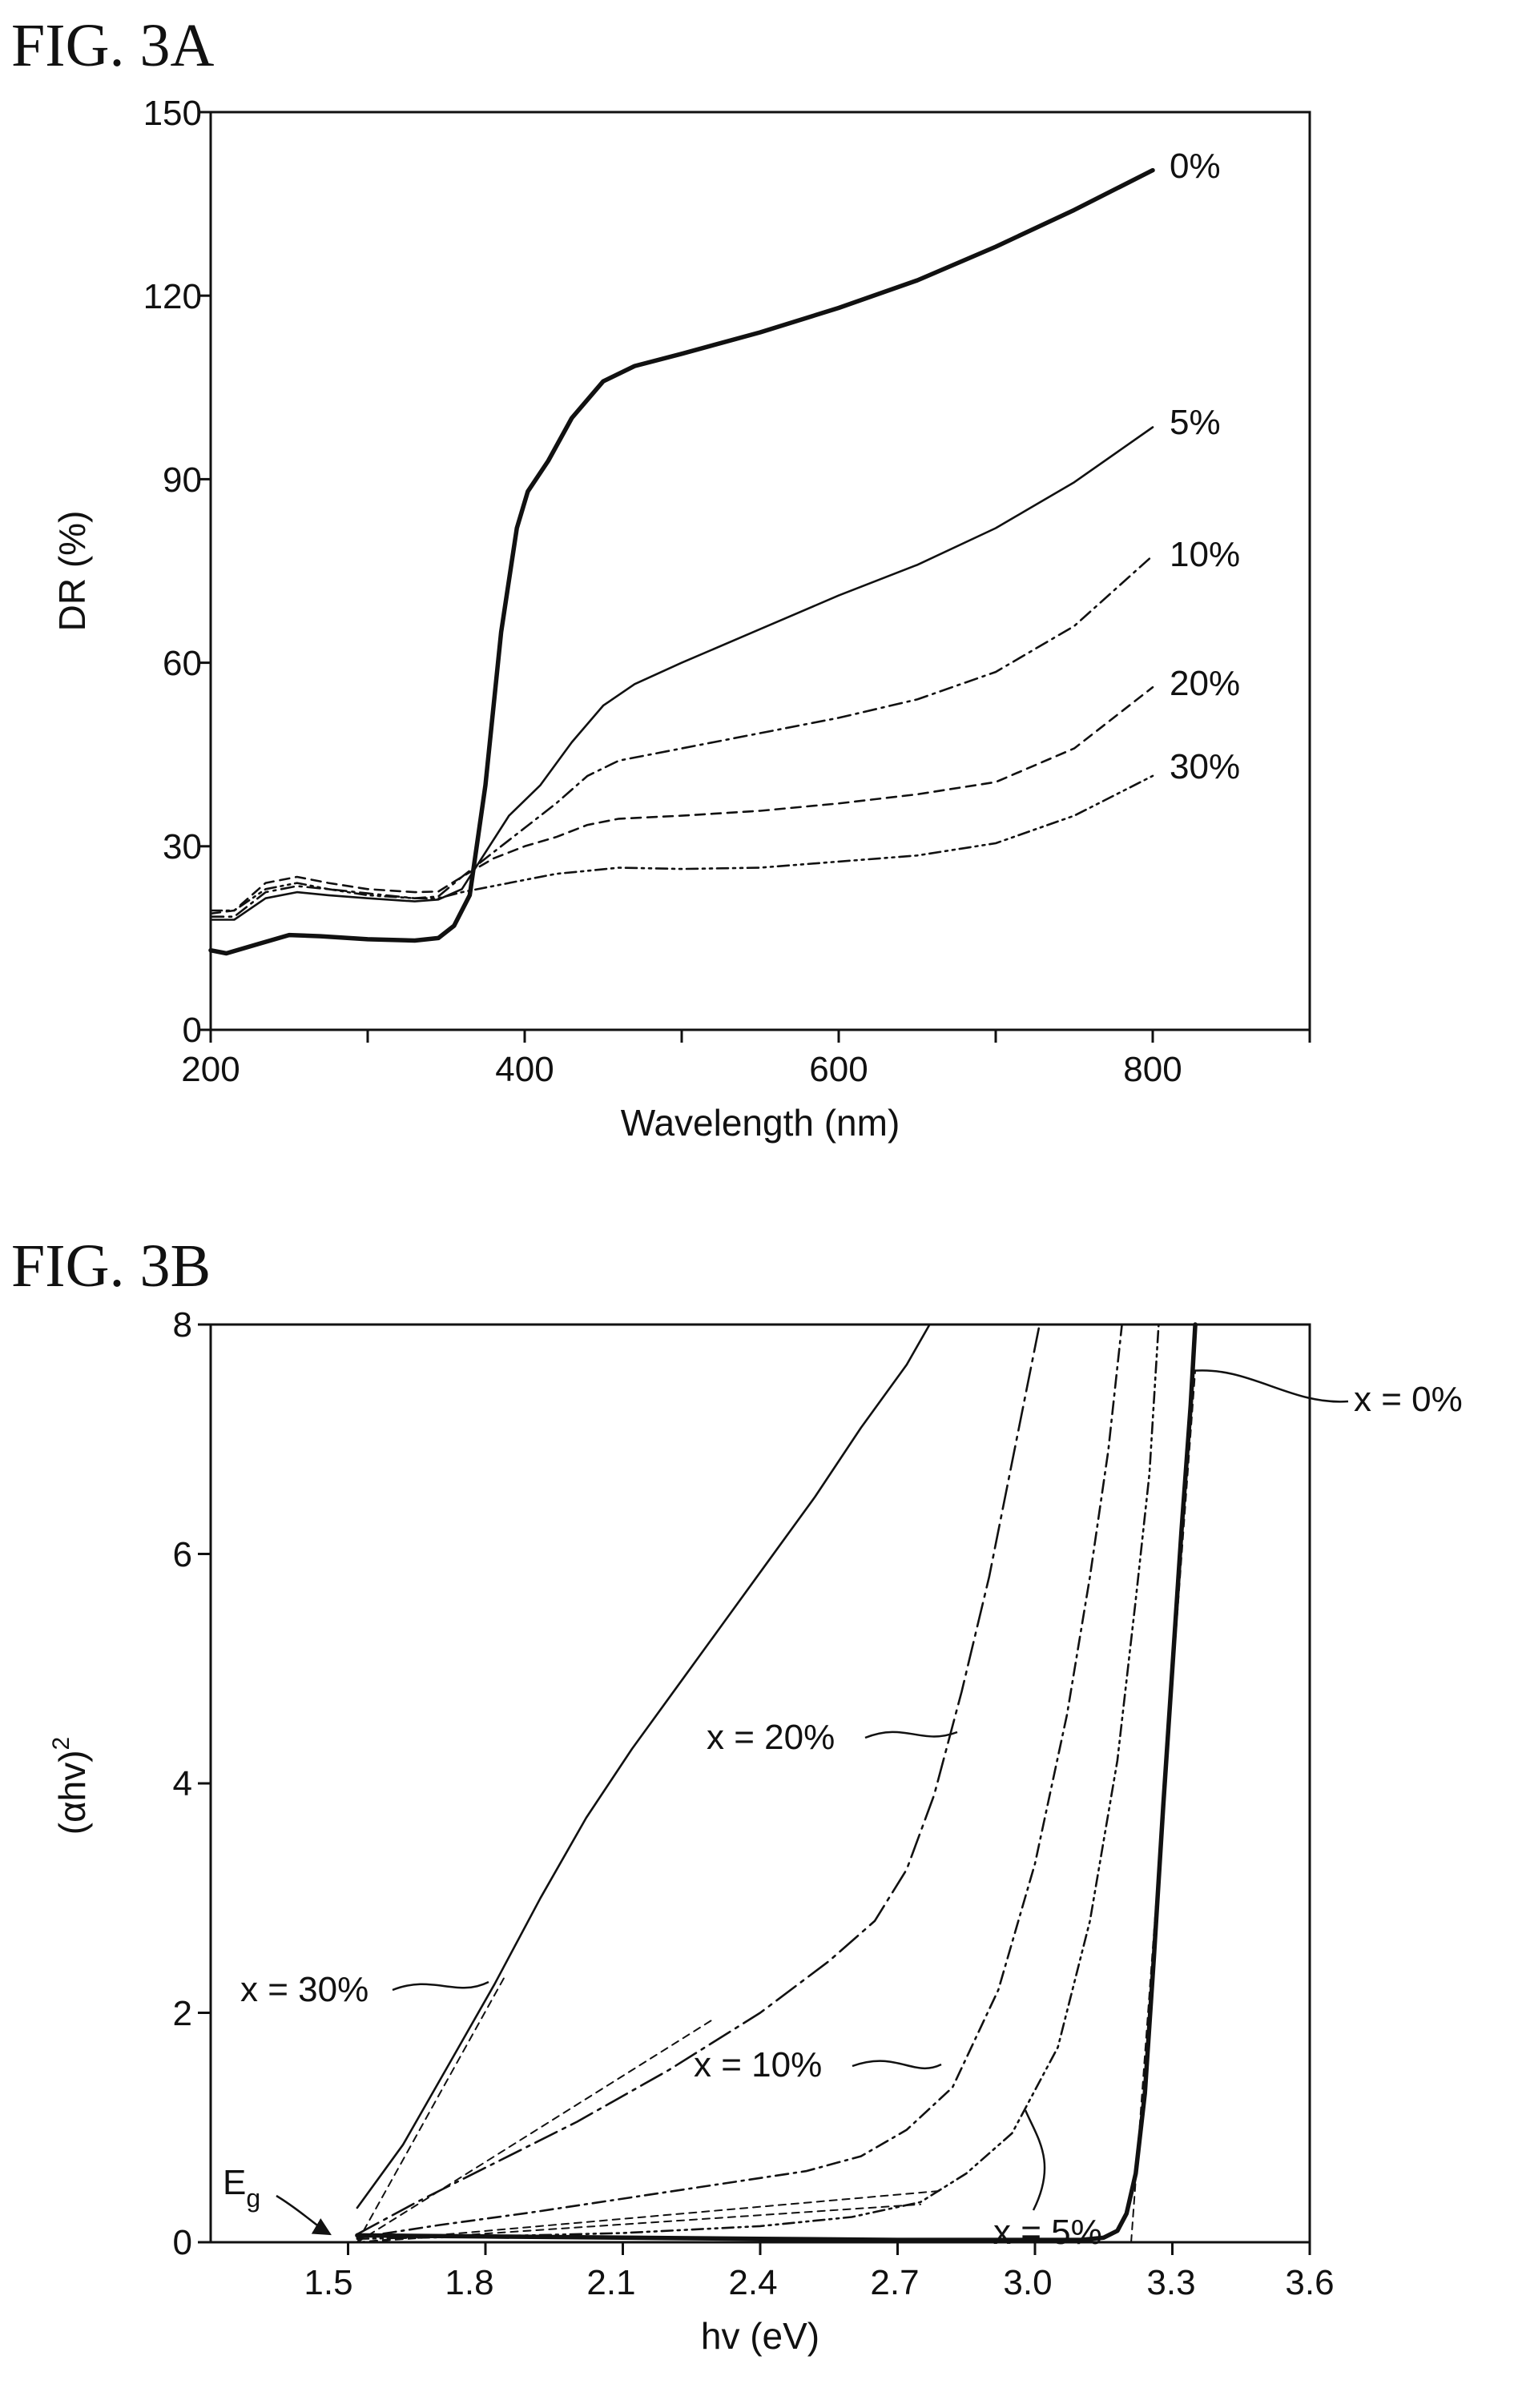  Describe the element at coordinates (182, 1325) in the screenshot. I see `y-tick-label: 8` at that location.